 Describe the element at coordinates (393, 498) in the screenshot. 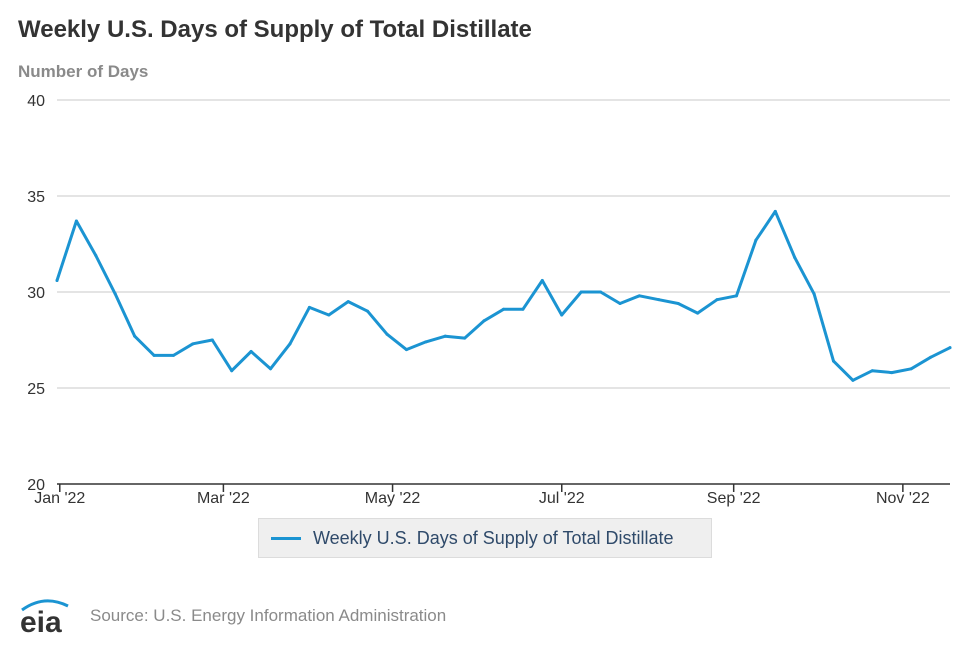

I see `x-tick-label: May '22` at that location.